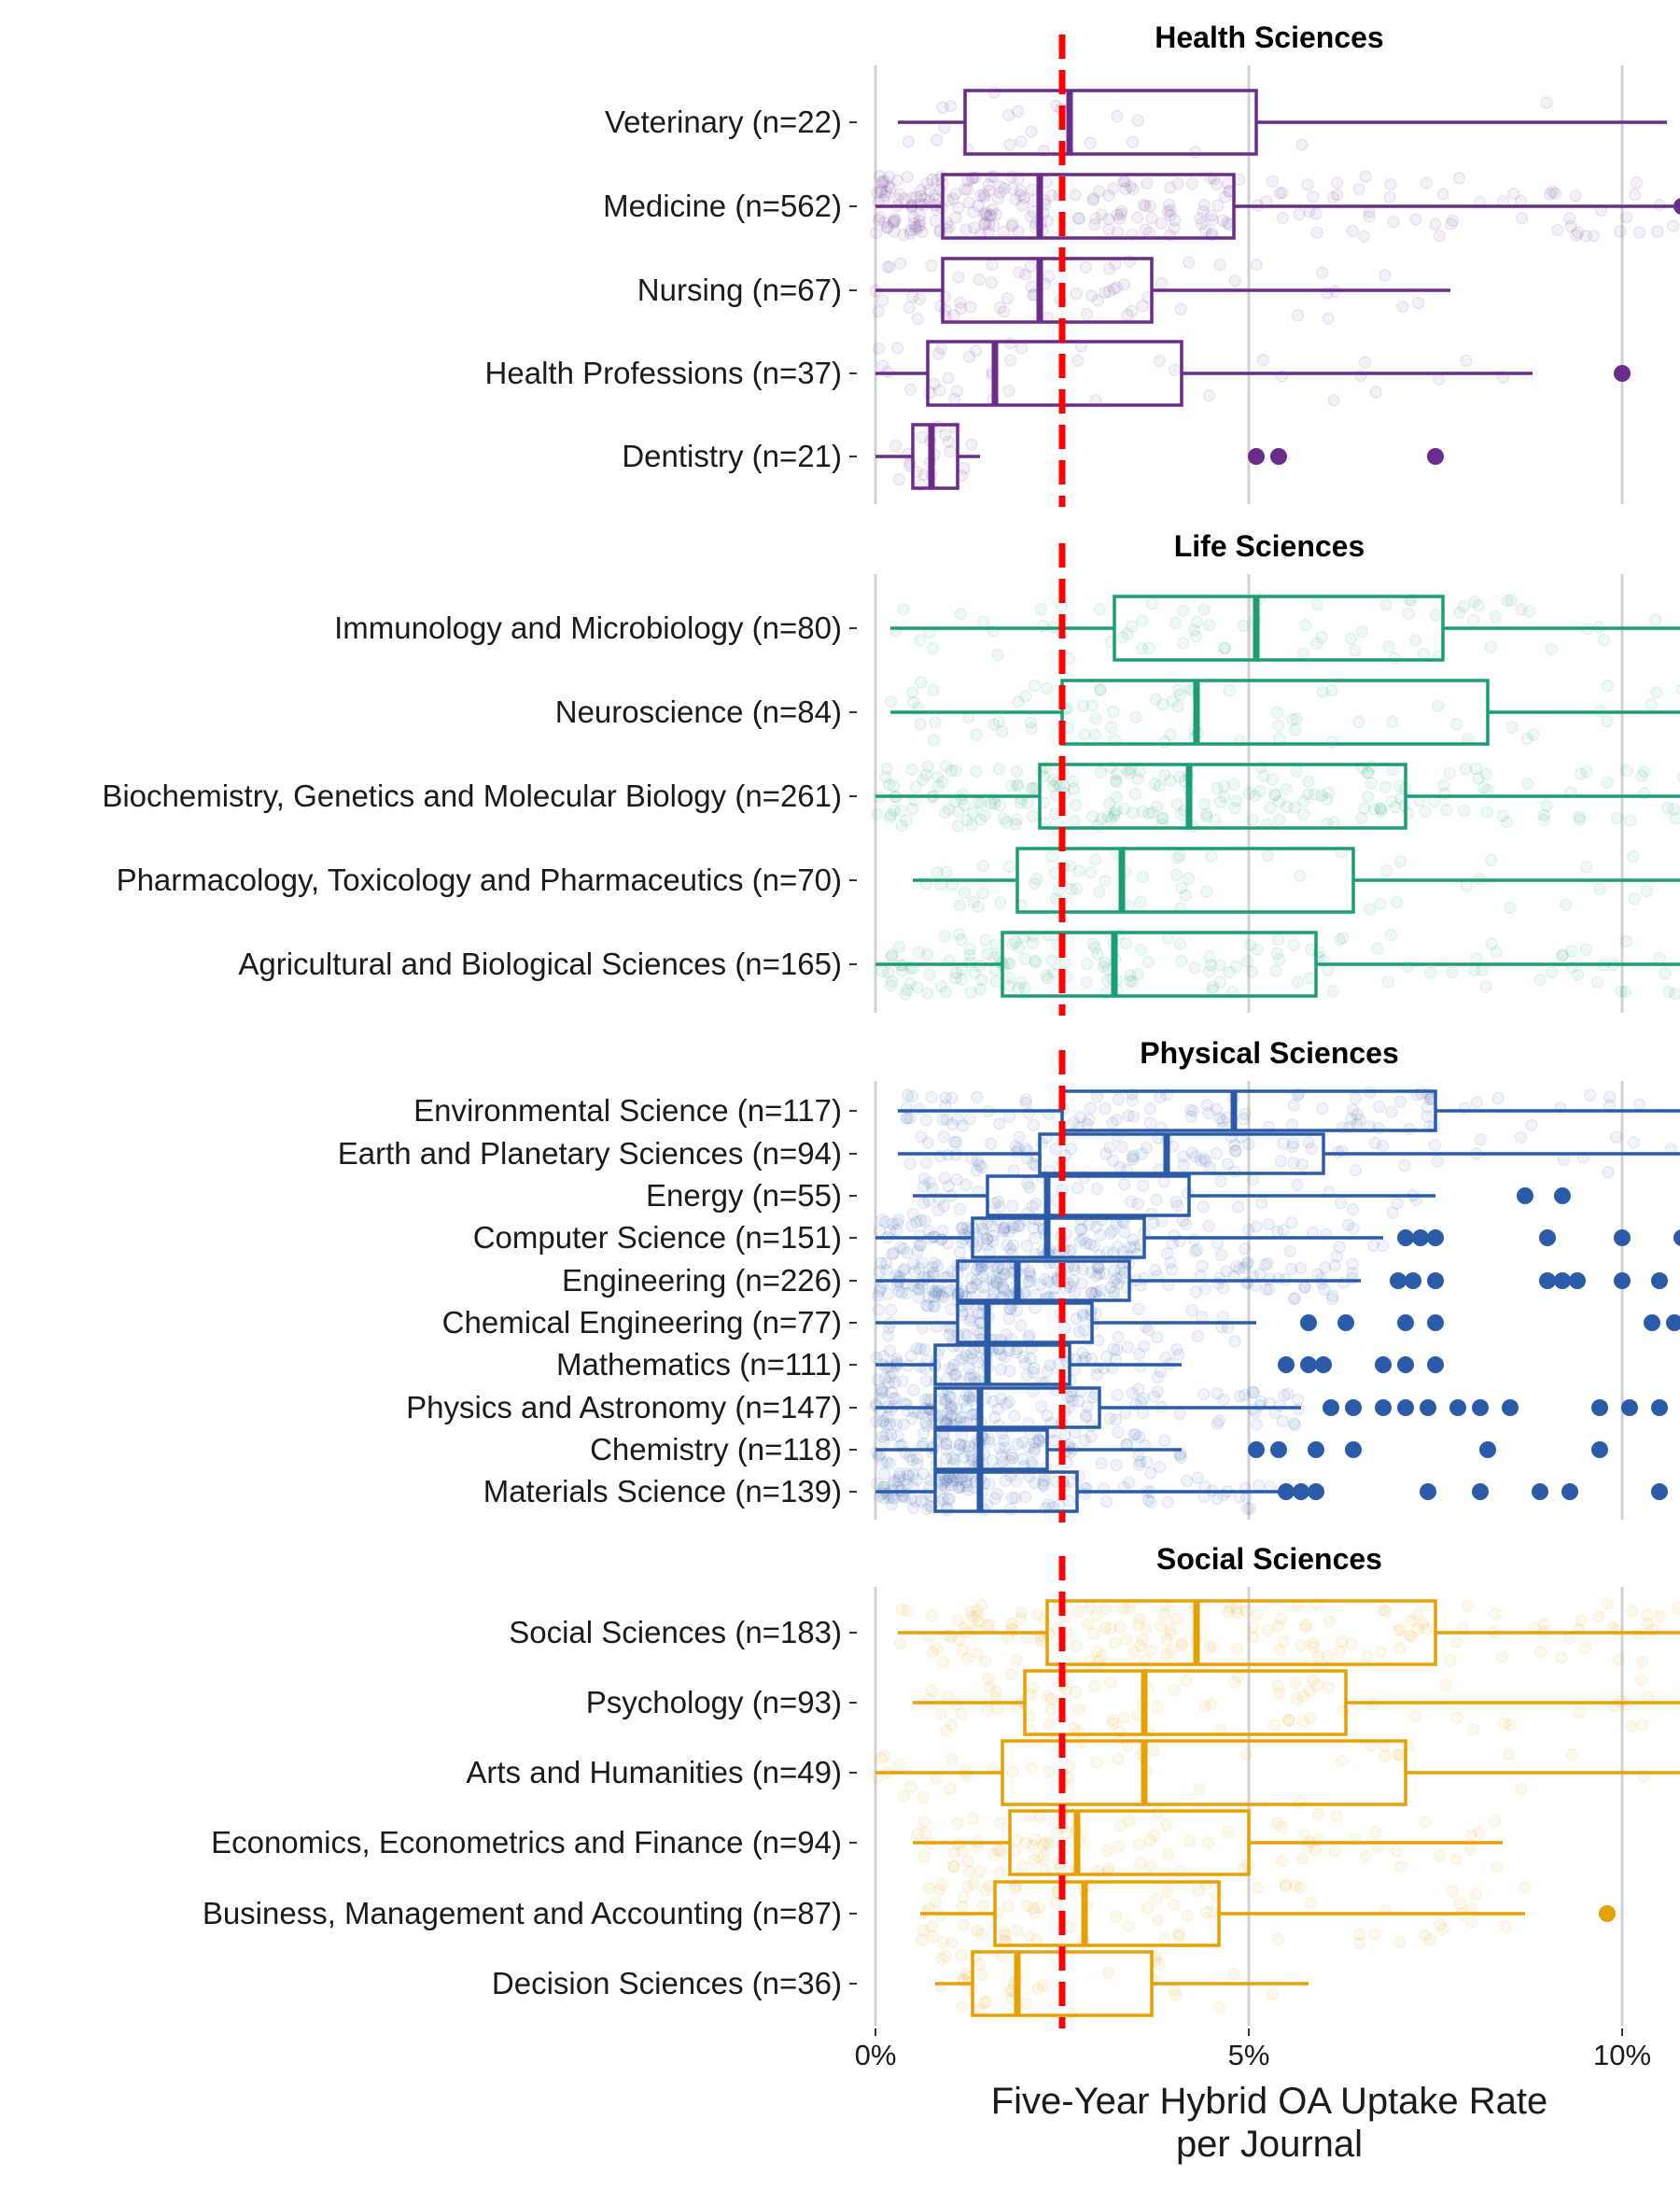  Describe the element at coordinates (1269, 37) in the screenshot. I see `panel-title: Health Sciences` at that location.